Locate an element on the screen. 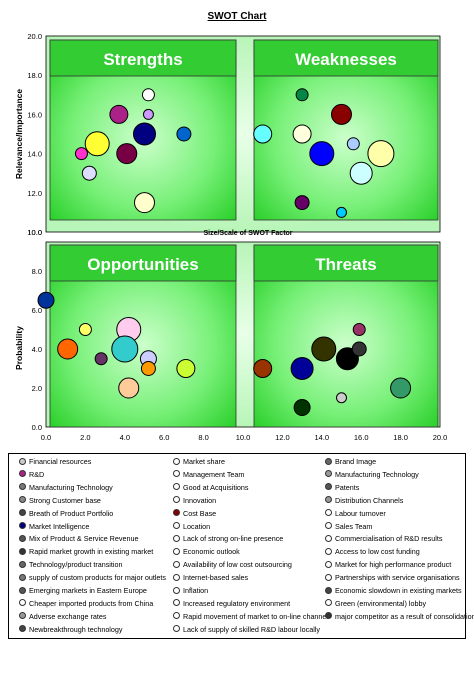 This screenshot has width=474, height=673. legend-item: Brand Image is located at coordinates (350, 461).